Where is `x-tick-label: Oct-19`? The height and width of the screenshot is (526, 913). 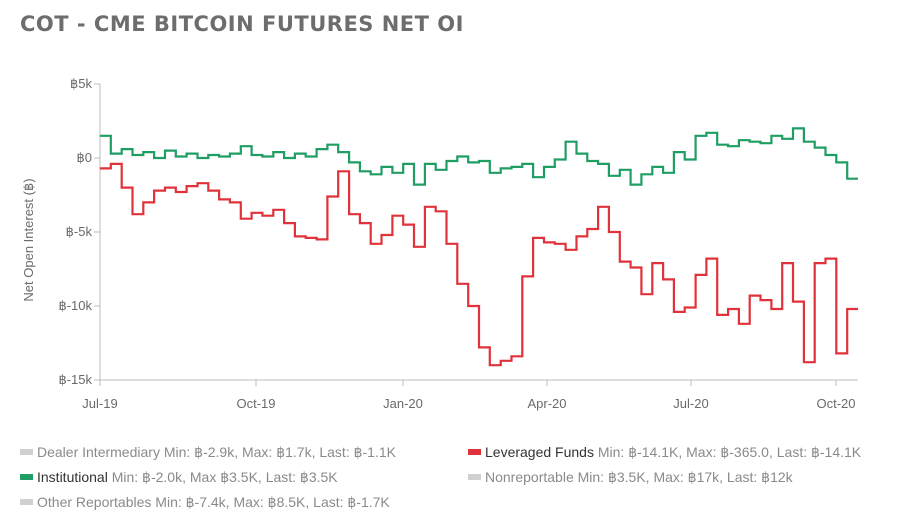
x-tick-label: Oct-19 is located at coordinates (255, 403).